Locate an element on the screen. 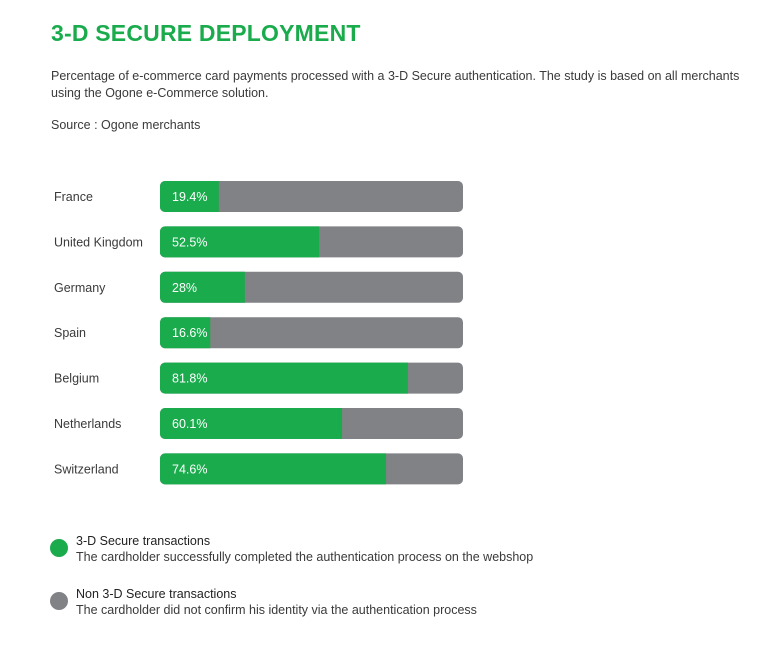 This screenshot has height=657, width=773. data-label-france: 19.4% is located at coordinates (189, 197).